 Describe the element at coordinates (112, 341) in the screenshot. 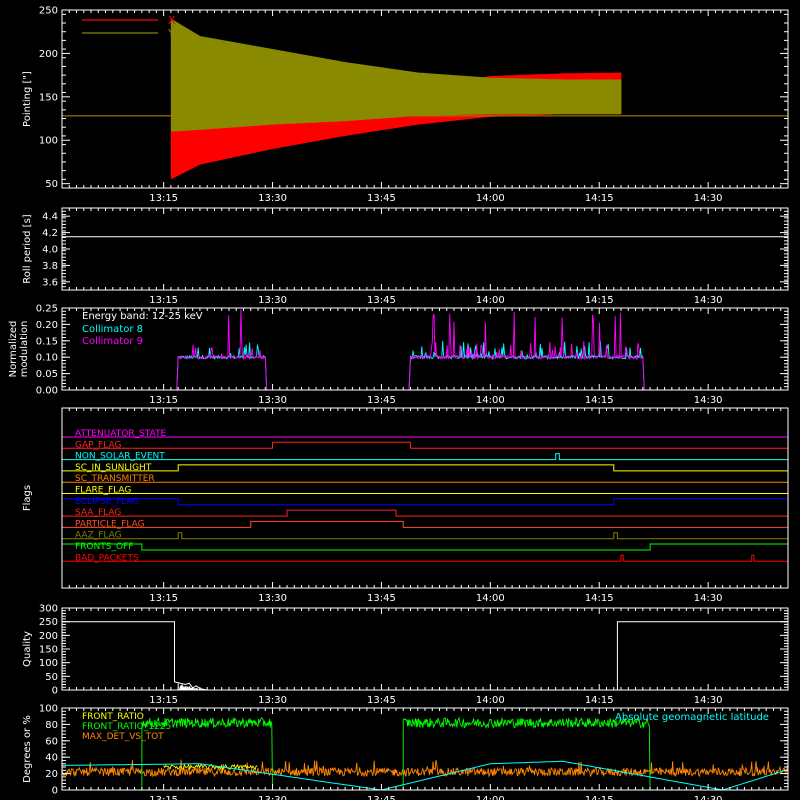

I see `legend-label-collimator-9: Collimator 9` at that location.